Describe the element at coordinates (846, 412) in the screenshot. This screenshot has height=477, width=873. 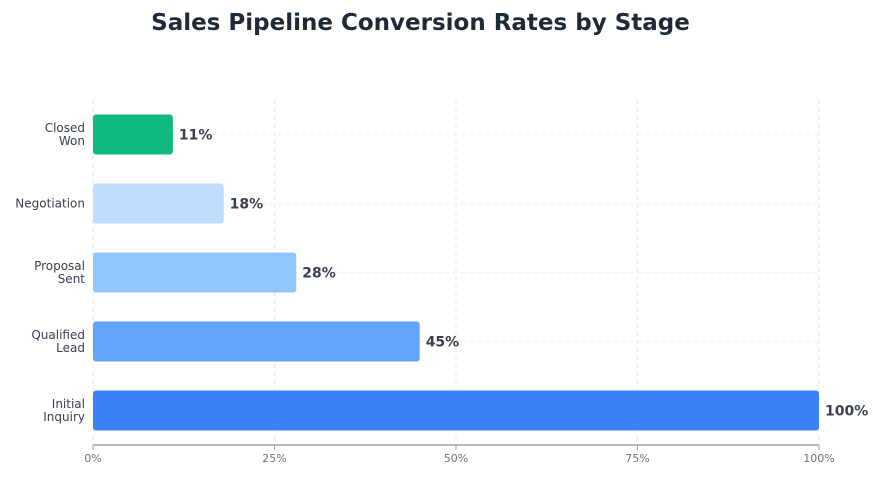
I see `data-label: 100%` at that location.